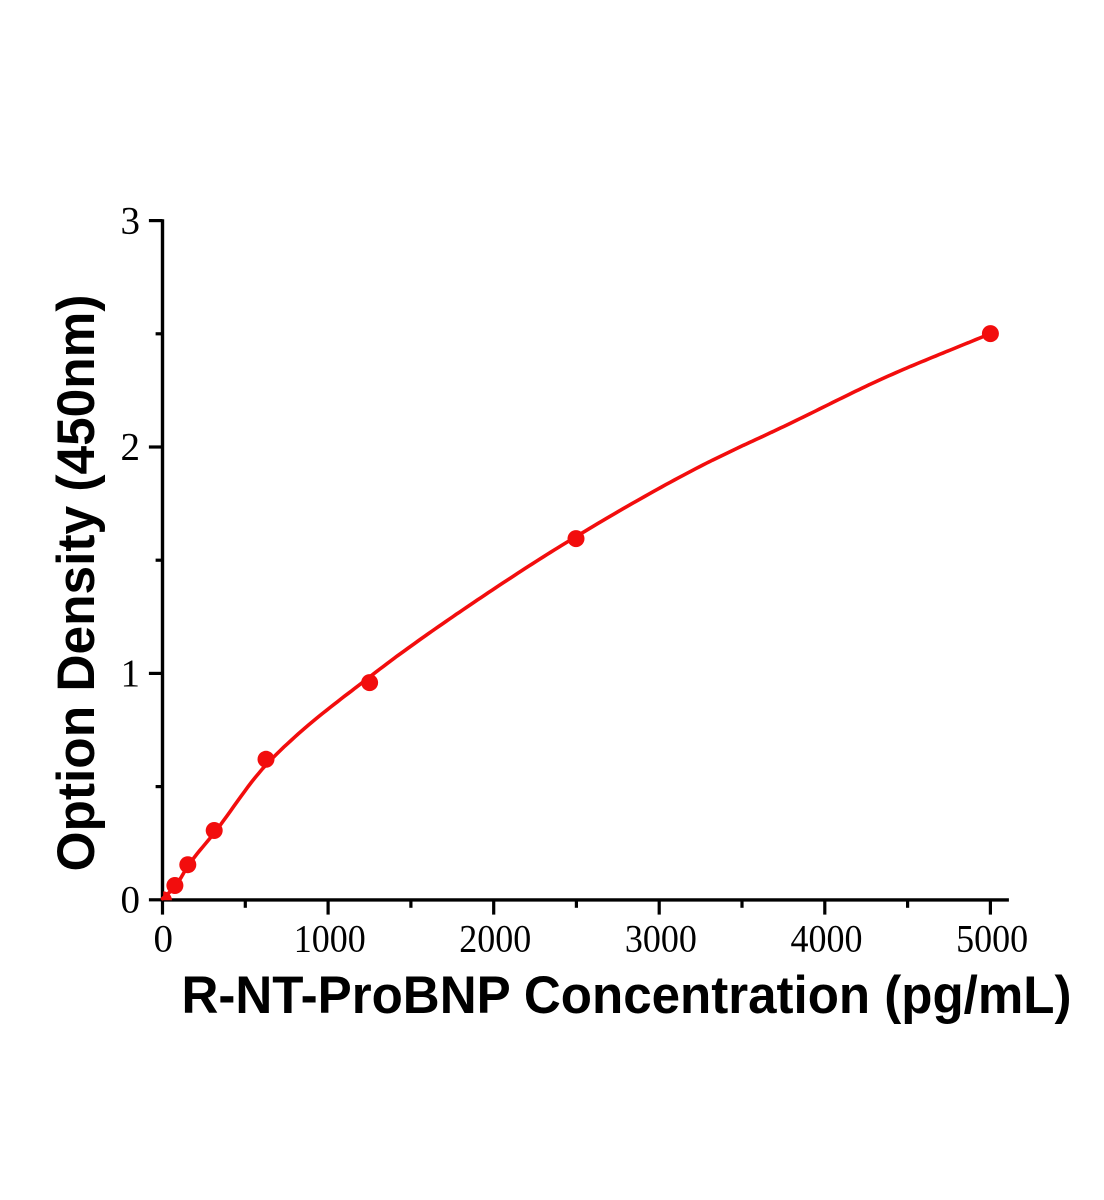  Describe the element at coordinates (992, 939) in the screenshot. I see `svg-text: 5000` at that location.